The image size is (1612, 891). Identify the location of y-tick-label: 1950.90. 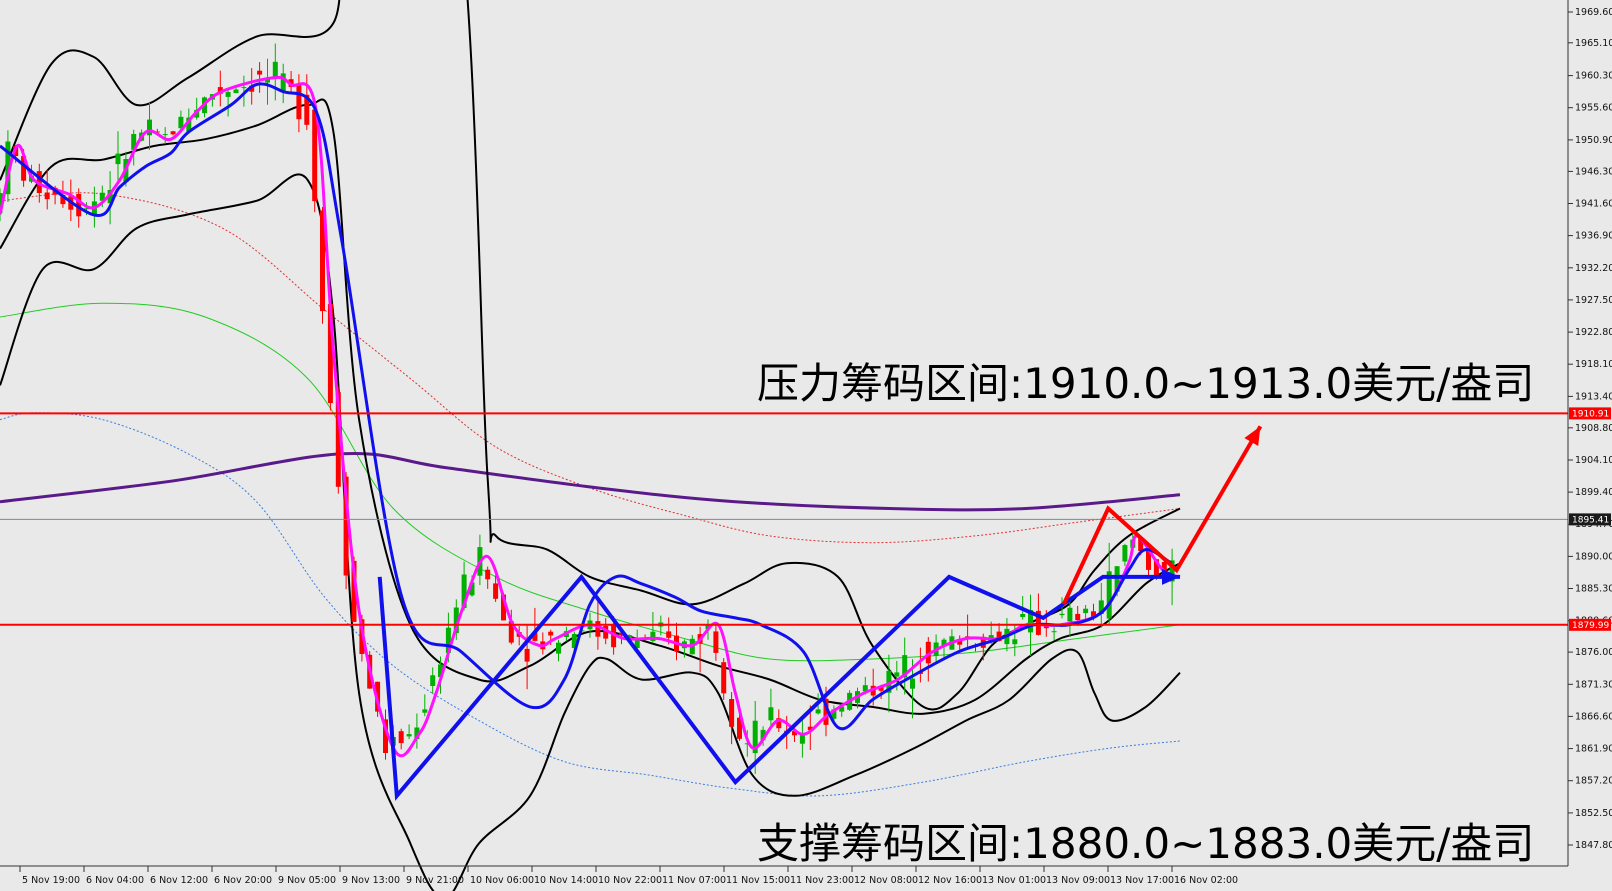
(1593, 140).